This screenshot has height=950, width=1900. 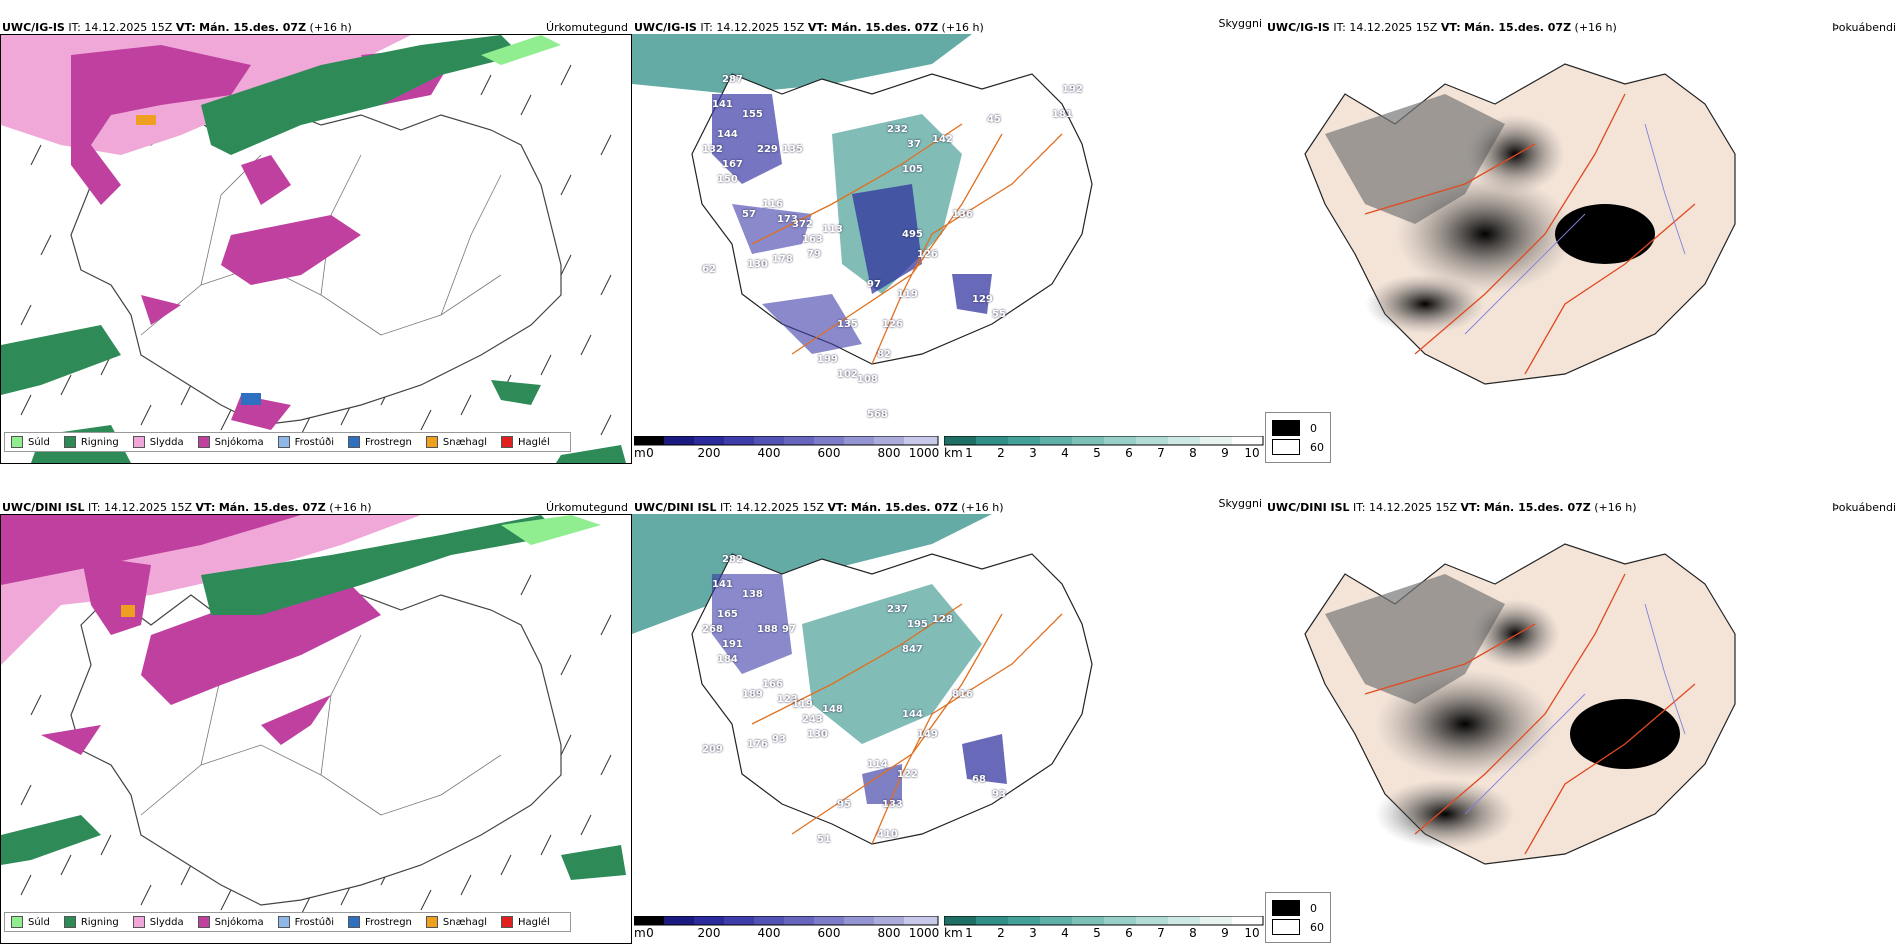 What do you see at coordinates (1072, 89) in the screenshot?
I see `visibility-value-label: 192` at bounding box center [1072, 89].